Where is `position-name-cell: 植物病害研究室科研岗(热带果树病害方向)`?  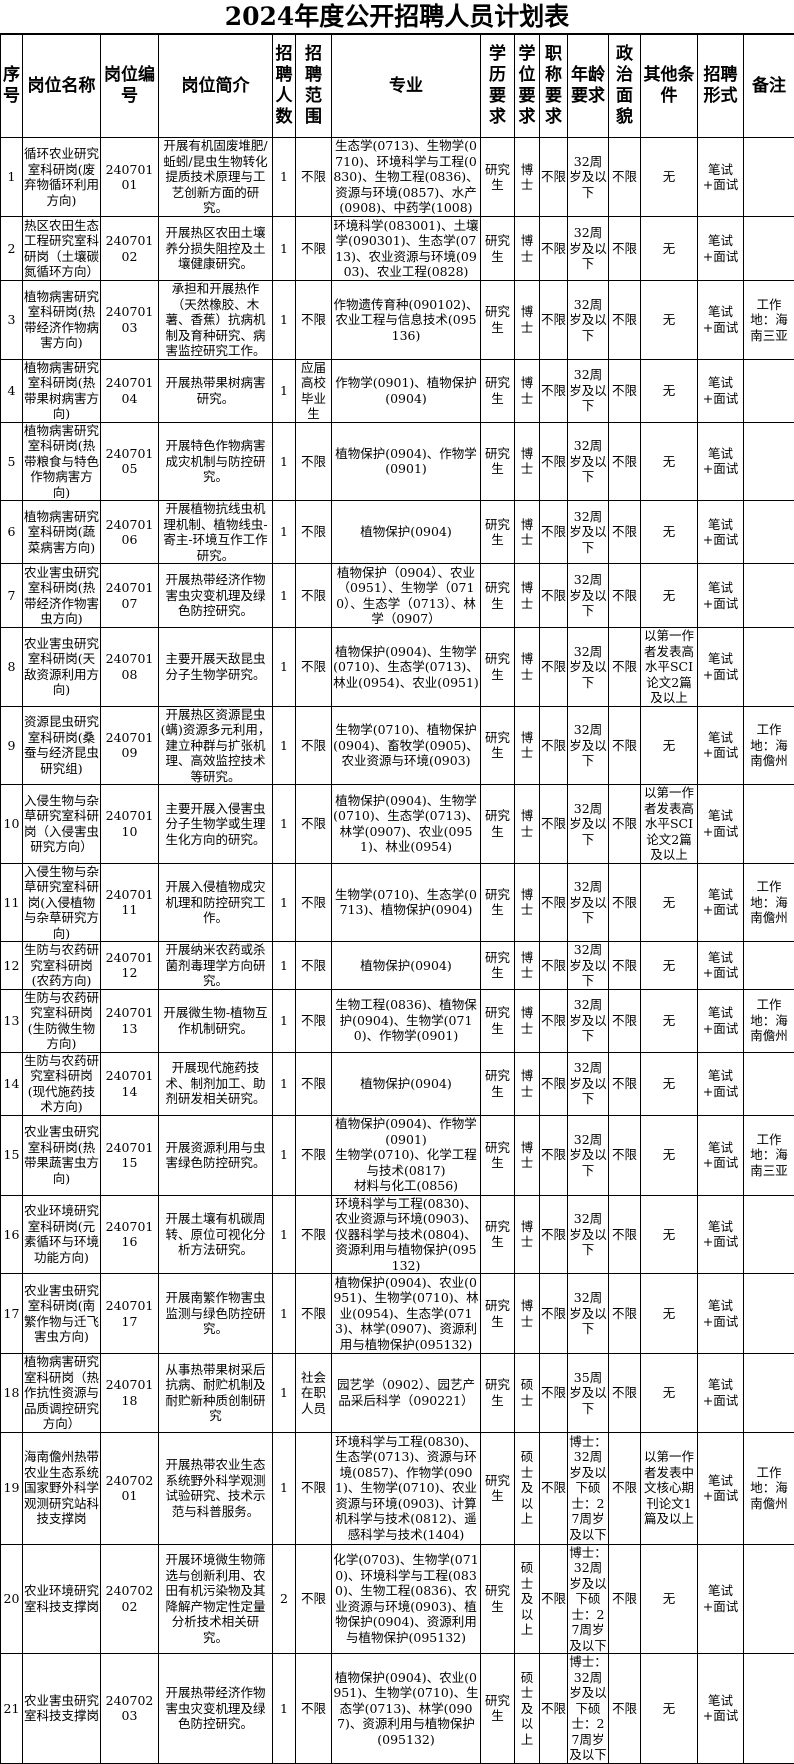 position-name-cell: 植物病害研究室科研岗(热带果树病害方向) is located at coordinates (62, 390).